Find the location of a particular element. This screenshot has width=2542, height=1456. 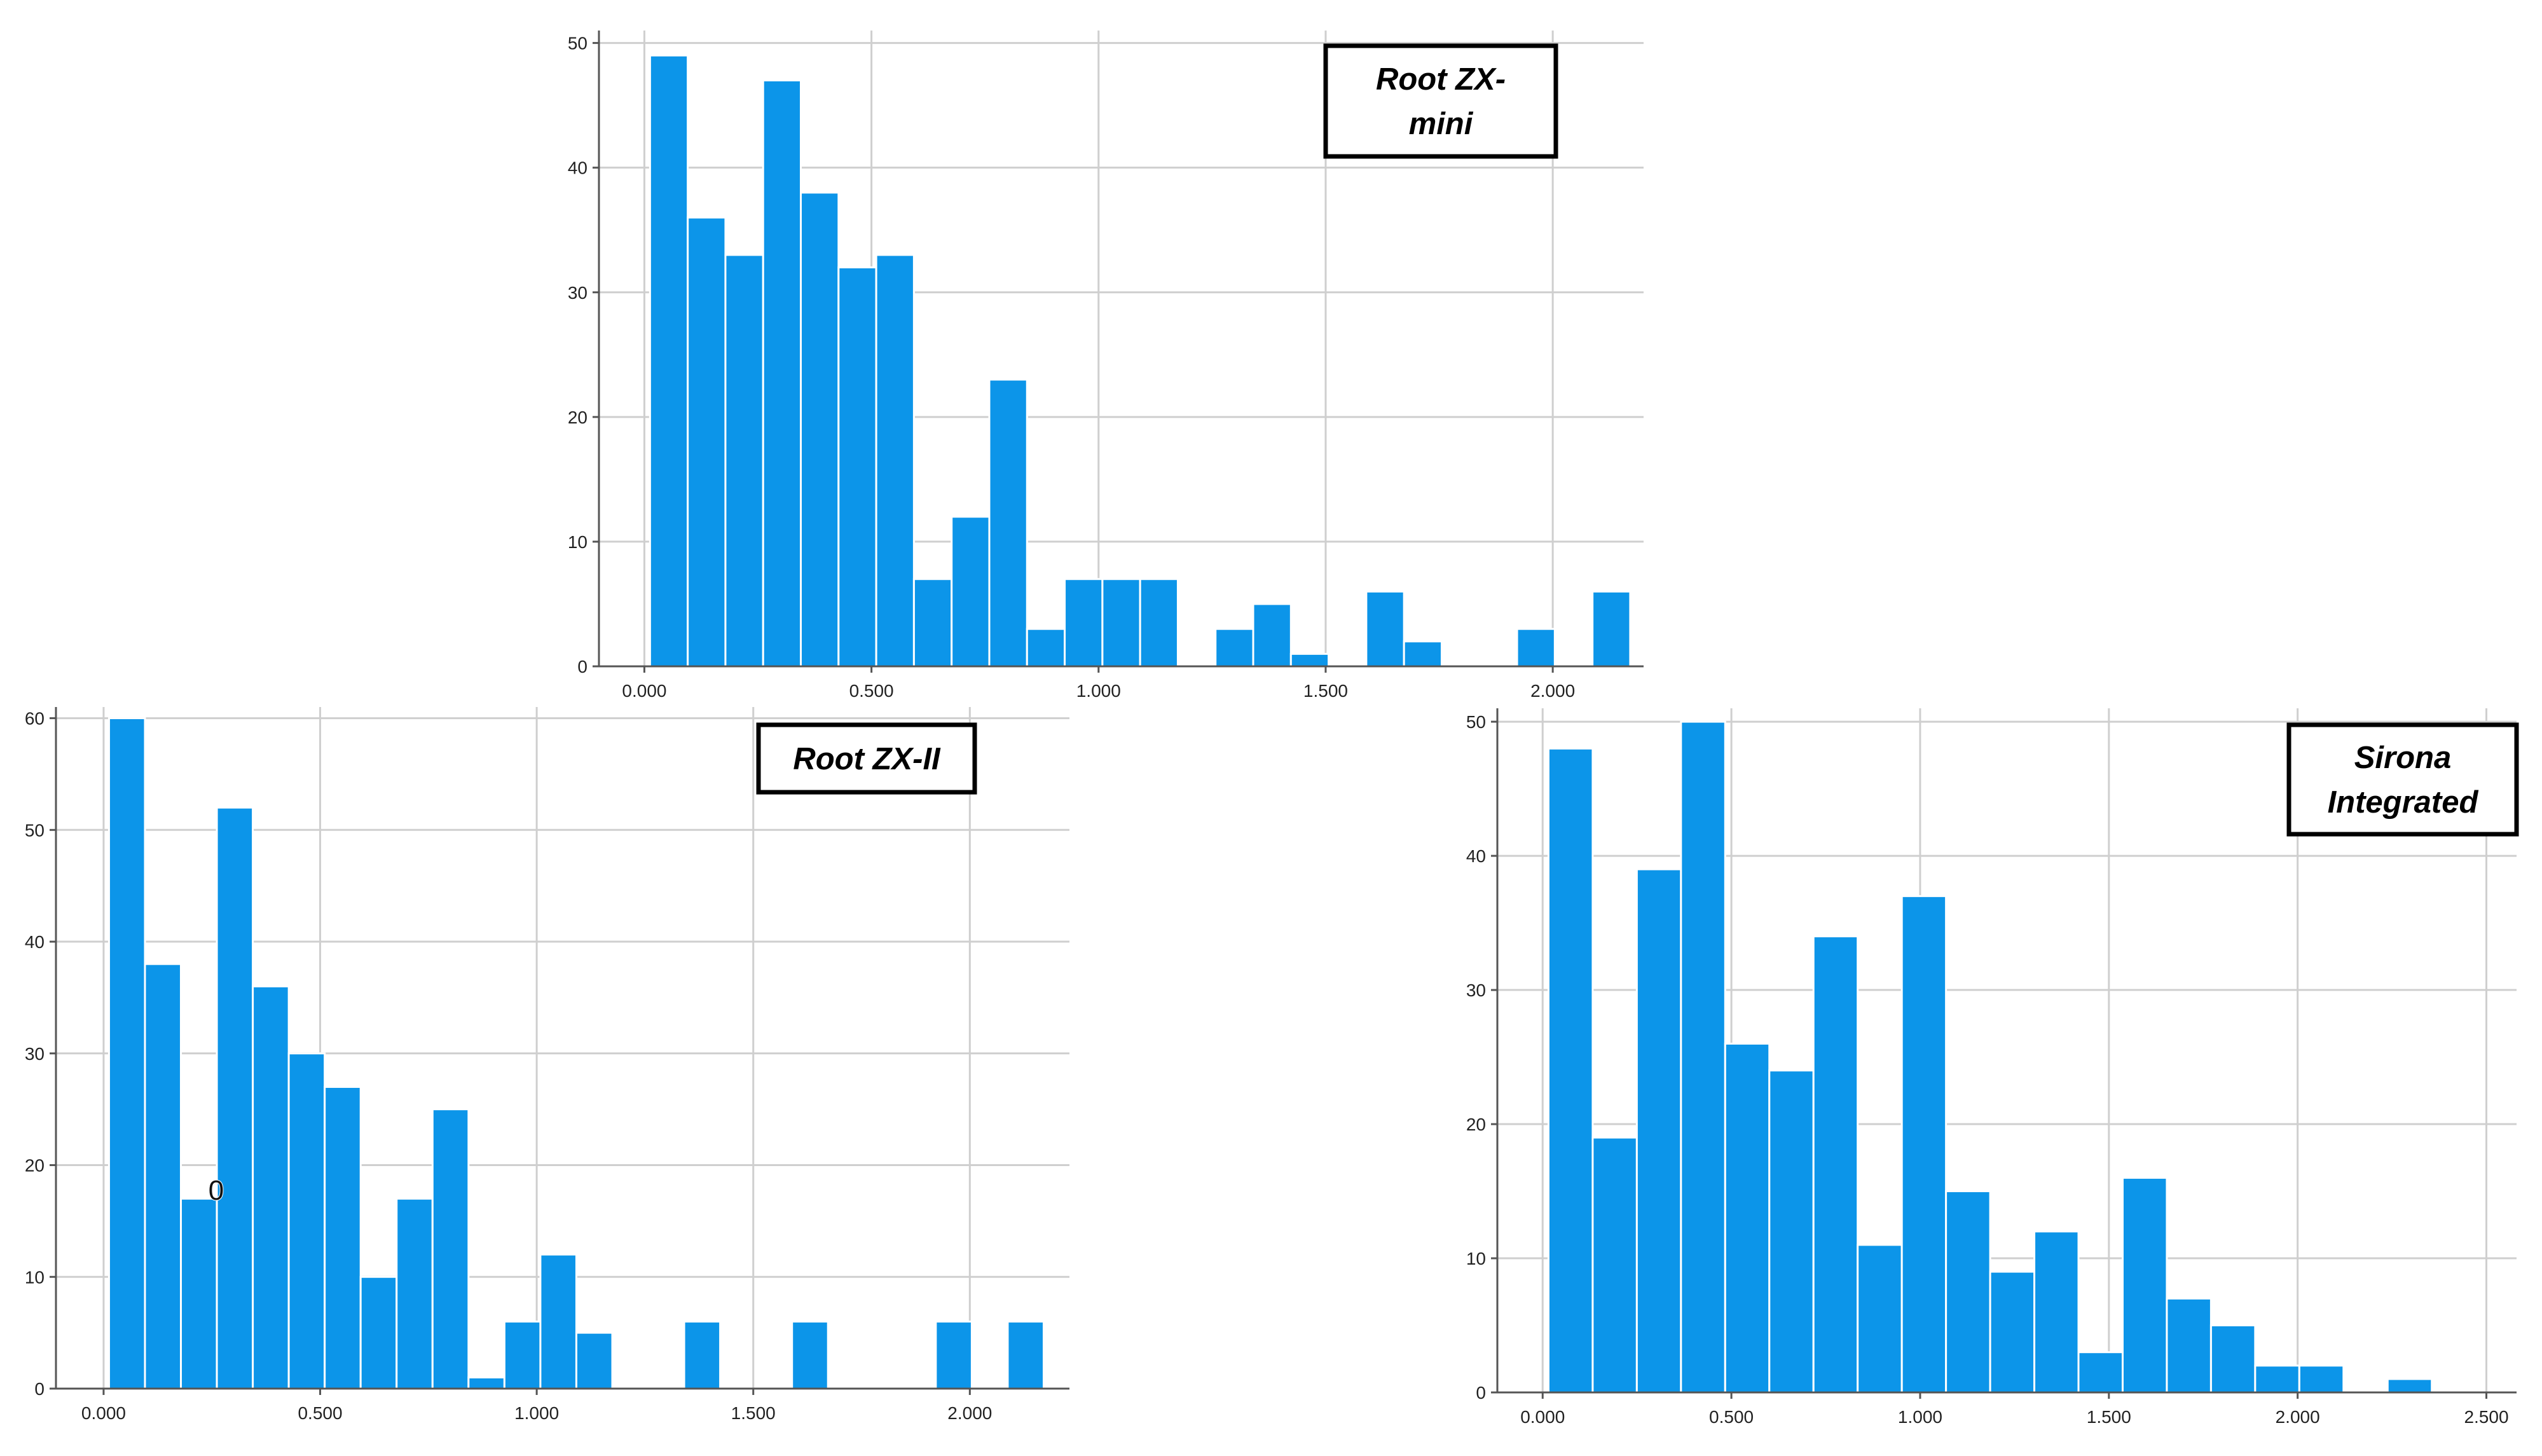

chart-title-box: Sirona Integrated is located at coordinates (2402, 779).